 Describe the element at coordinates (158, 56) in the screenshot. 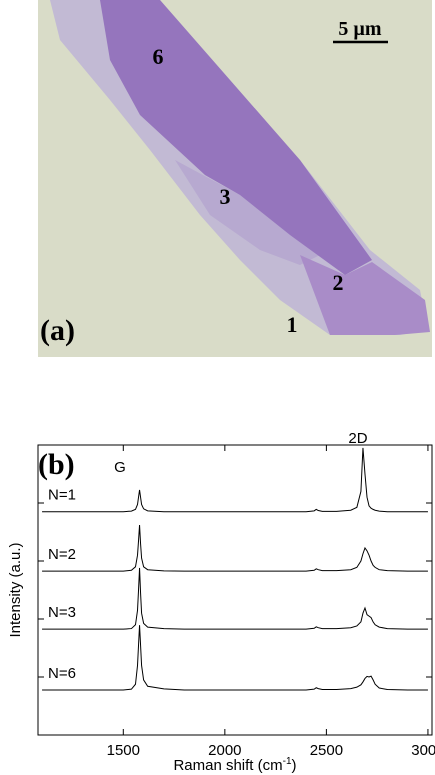

I see `layer-label: 6` at that location.